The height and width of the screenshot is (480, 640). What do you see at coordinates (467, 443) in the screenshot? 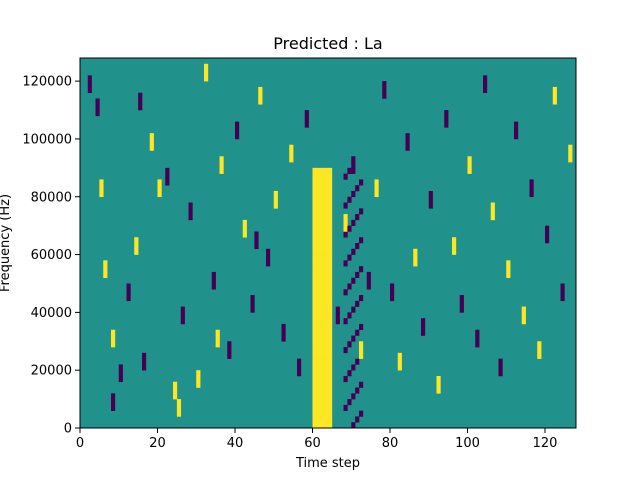
I see `x-tick-label: 100` at bounding box center [467, 443].